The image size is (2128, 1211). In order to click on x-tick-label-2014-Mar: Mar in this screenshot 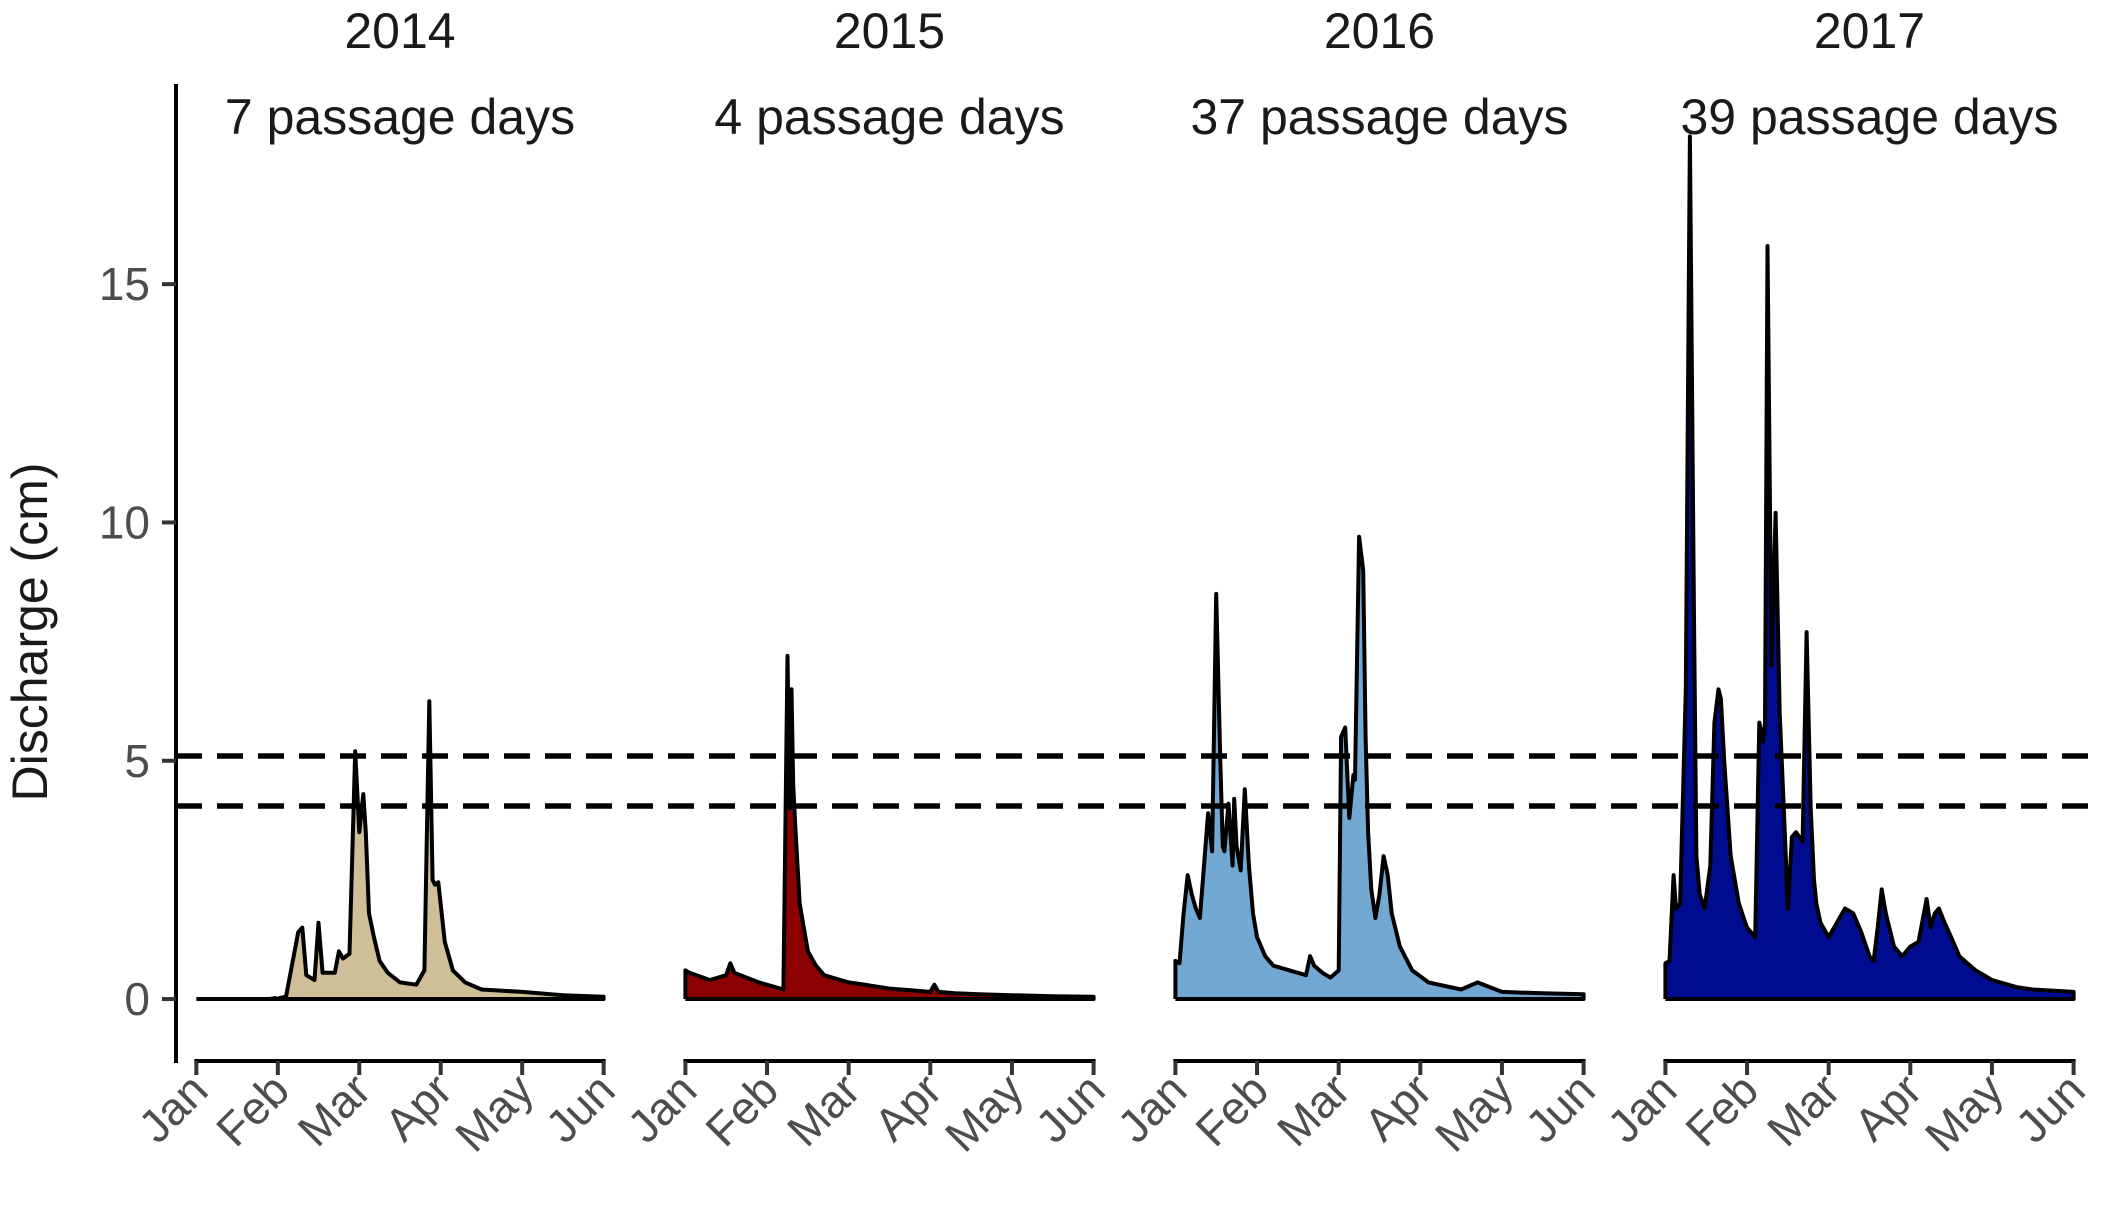, I will do `click(334, 1109)`.